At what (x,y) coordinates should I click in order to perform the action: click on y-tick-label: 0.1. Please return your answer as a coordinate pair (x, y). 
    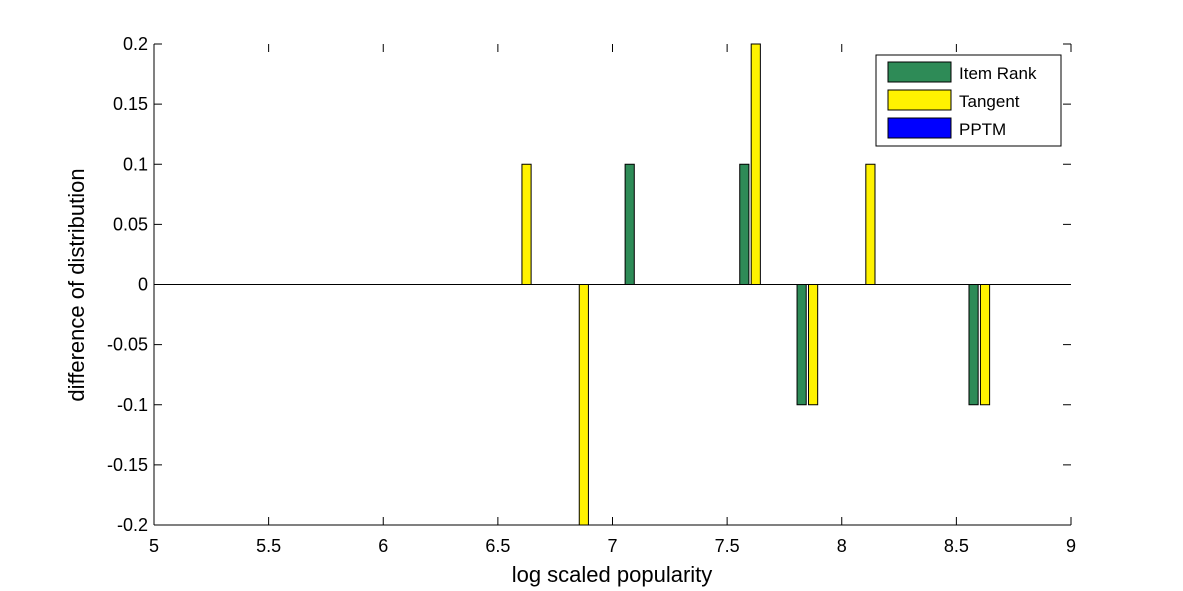
    Looking at the image, I should click on (135, 164).